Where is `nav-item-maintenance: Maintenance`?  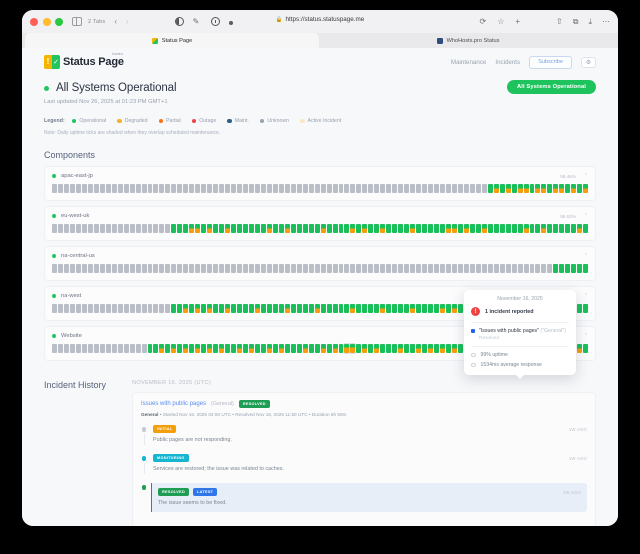 nav-item-maintenance: Maintenance is located at coordinates (468, 62).